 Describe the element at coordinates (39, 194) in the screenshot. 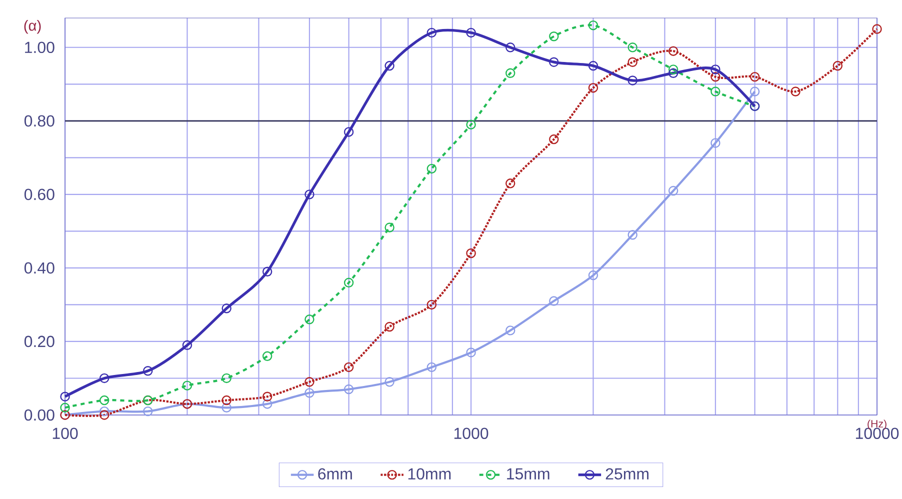

I see `y-tick-label: 0.60` at that location.